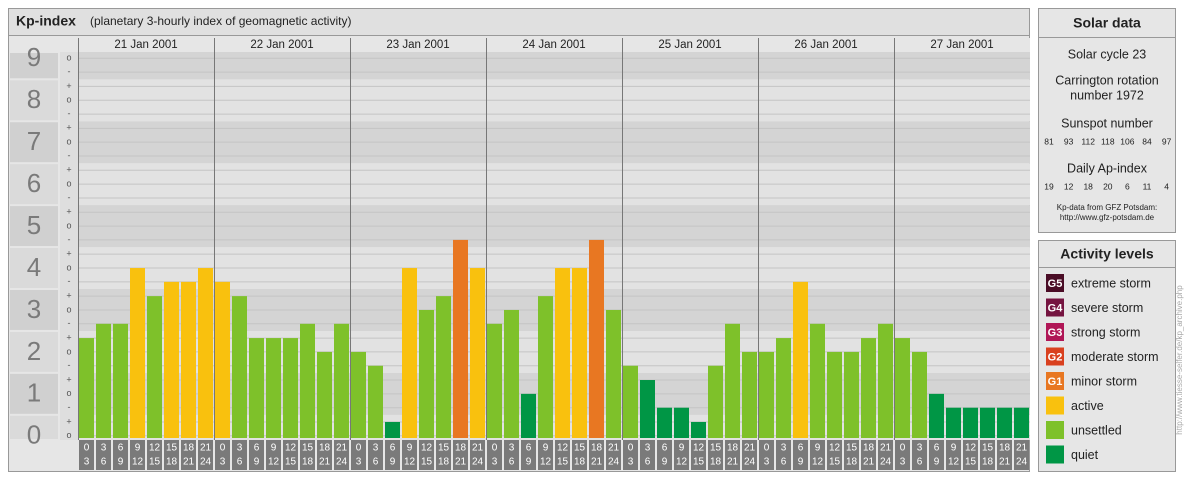 Image resolution: width=1184 pixels, height=480 pixels. I want to click on solar-value: 112, so click(1088, 141).